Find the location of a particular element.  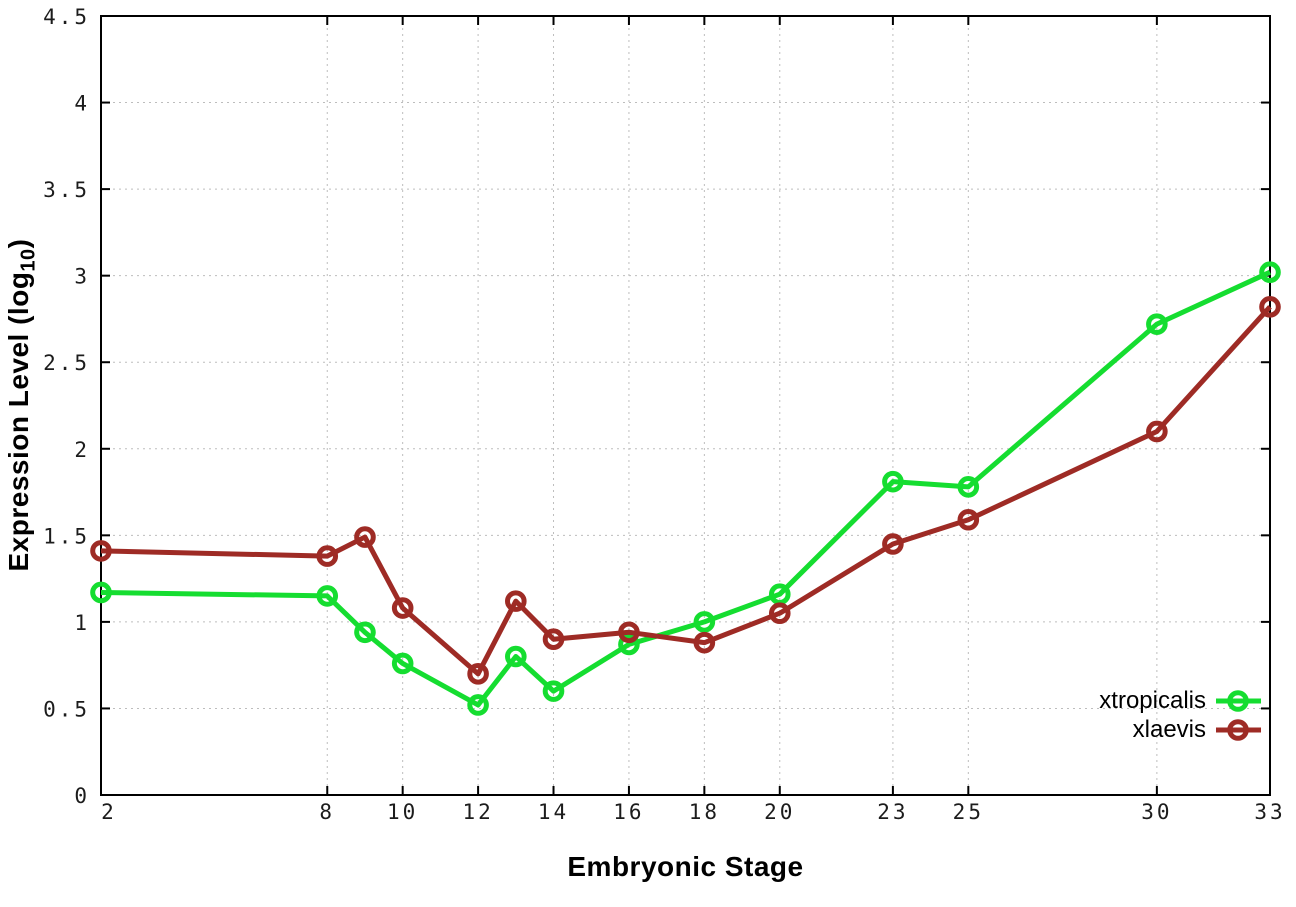

x-tick-label: 12 is located at coordinates (477, 812).